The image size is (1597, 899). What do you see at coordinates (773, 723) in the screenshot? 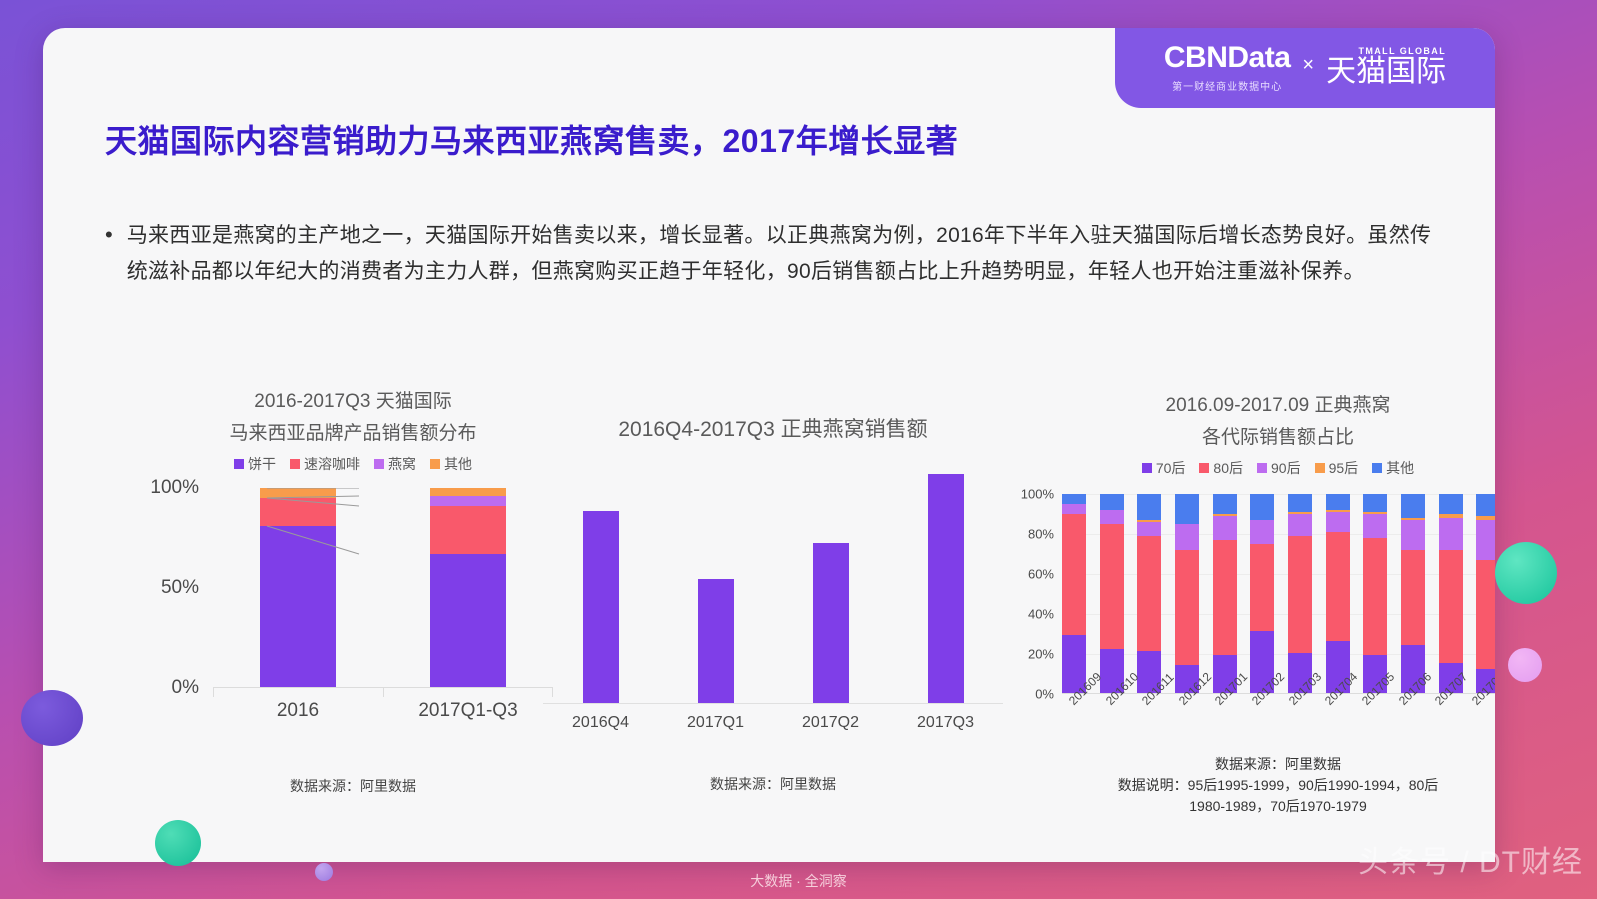
I see `chart2-x-axis-labels: 2016Q4 2017Q1 2017Q2 2017Q3` at bounding box center [773, 723].